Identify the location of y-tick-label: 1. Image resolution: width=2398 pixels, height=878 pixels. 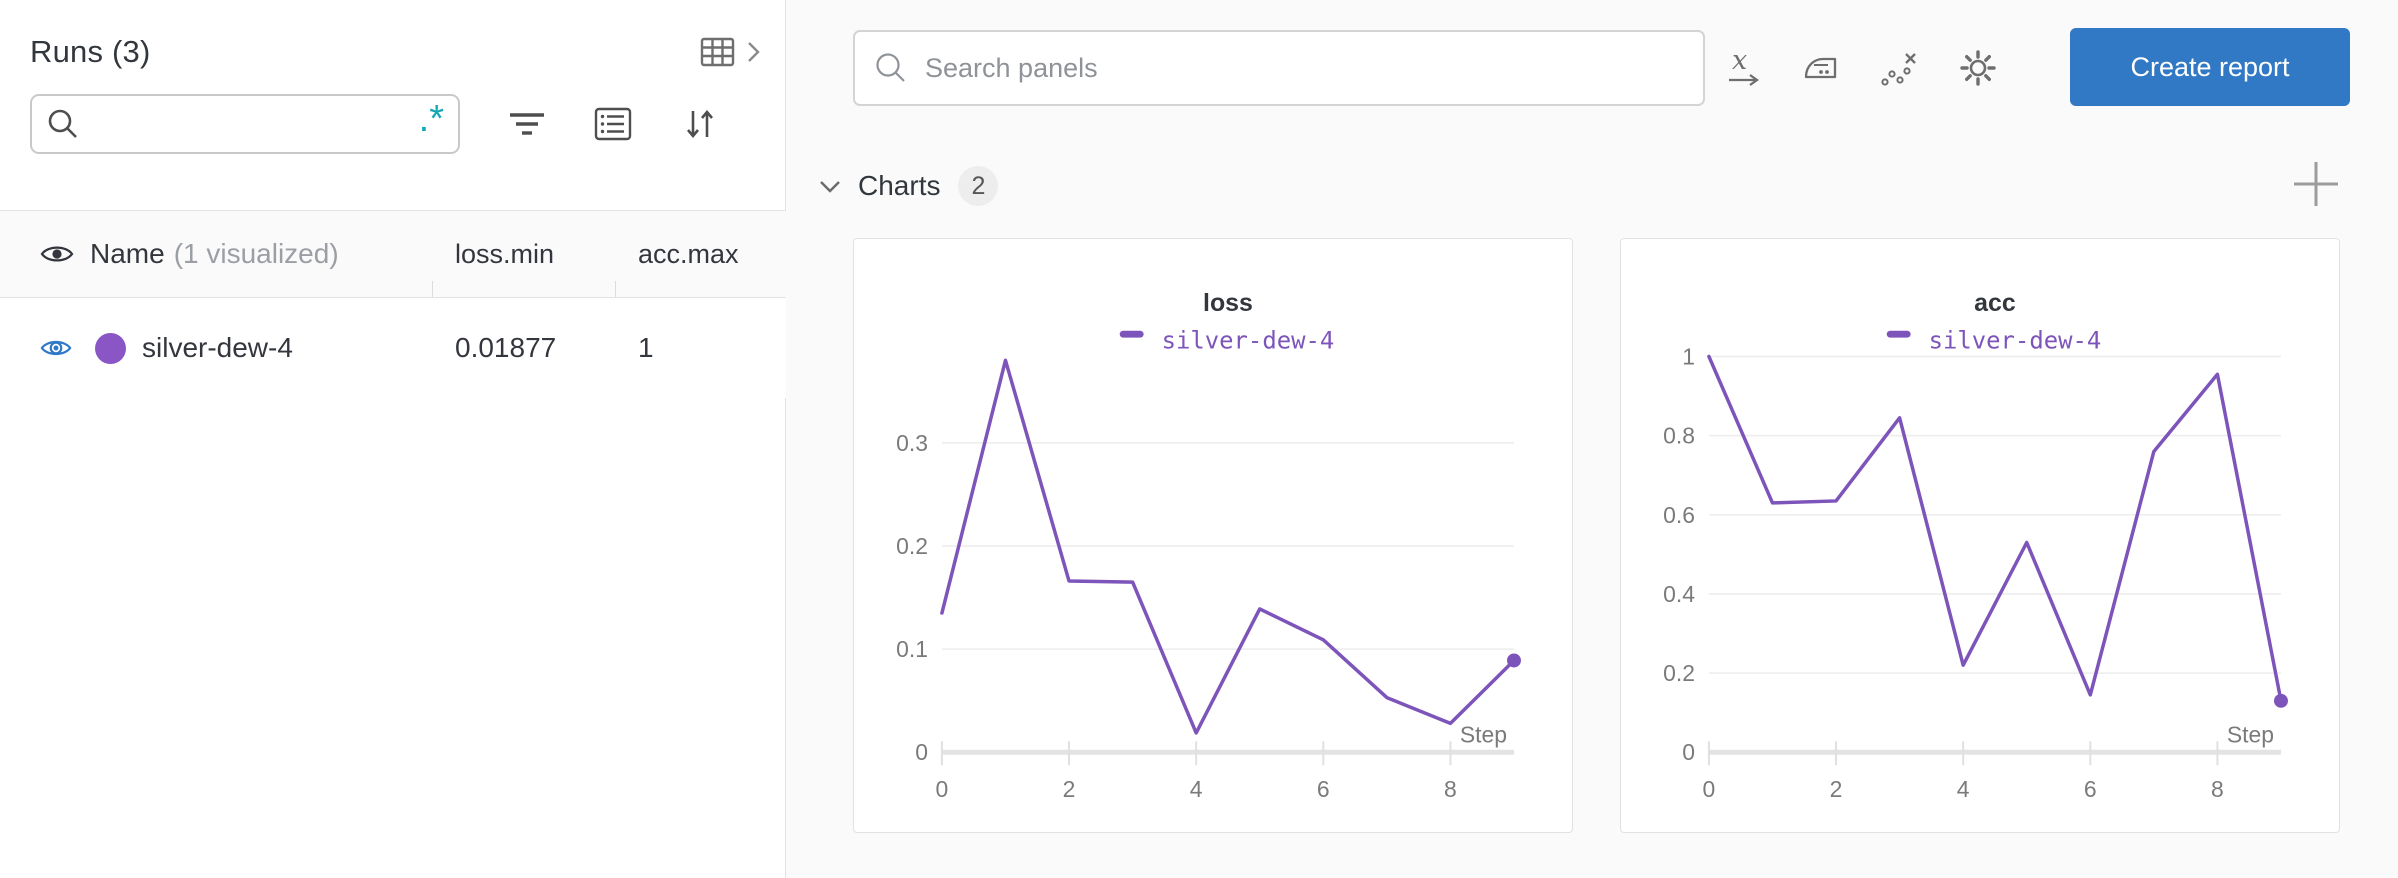
(1688, 356).